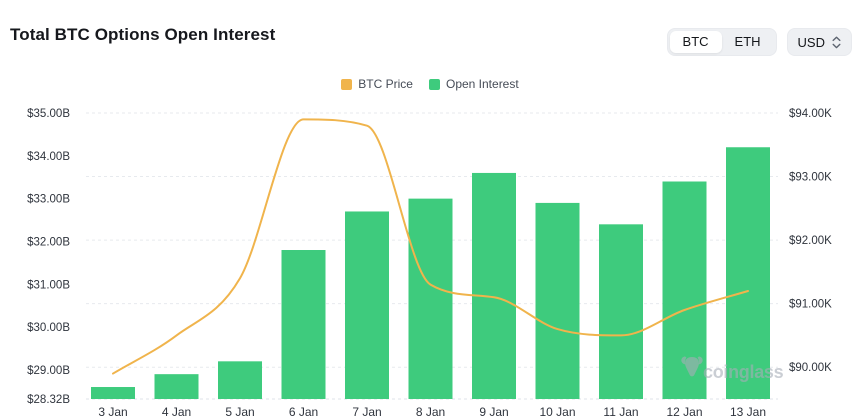 Image resolution: width=860 pixels, height=420 pixels. I want to click on open-interest-bar-5-jan, so click(240, 380).